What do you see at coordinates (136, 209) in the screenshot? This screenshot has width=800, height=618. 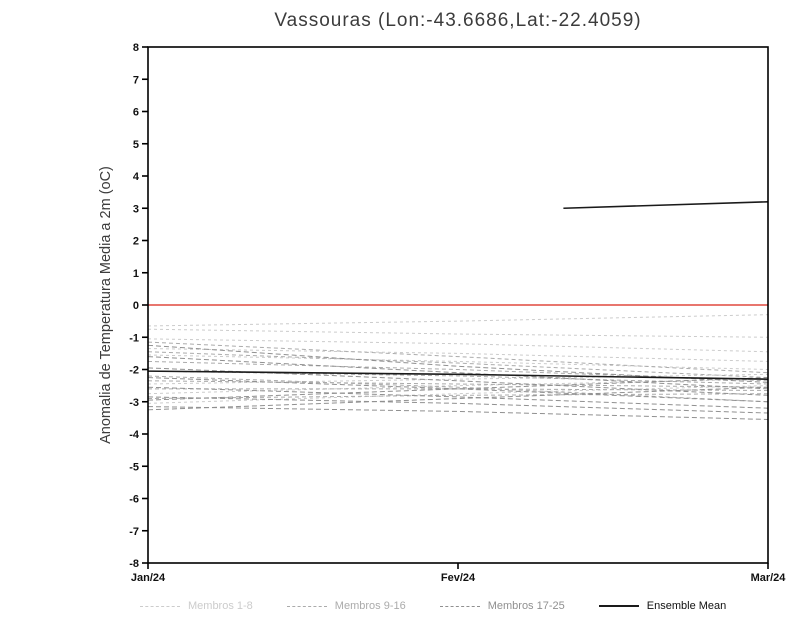 I see `y-tick-label: 3` at bounding box center [136, 209].